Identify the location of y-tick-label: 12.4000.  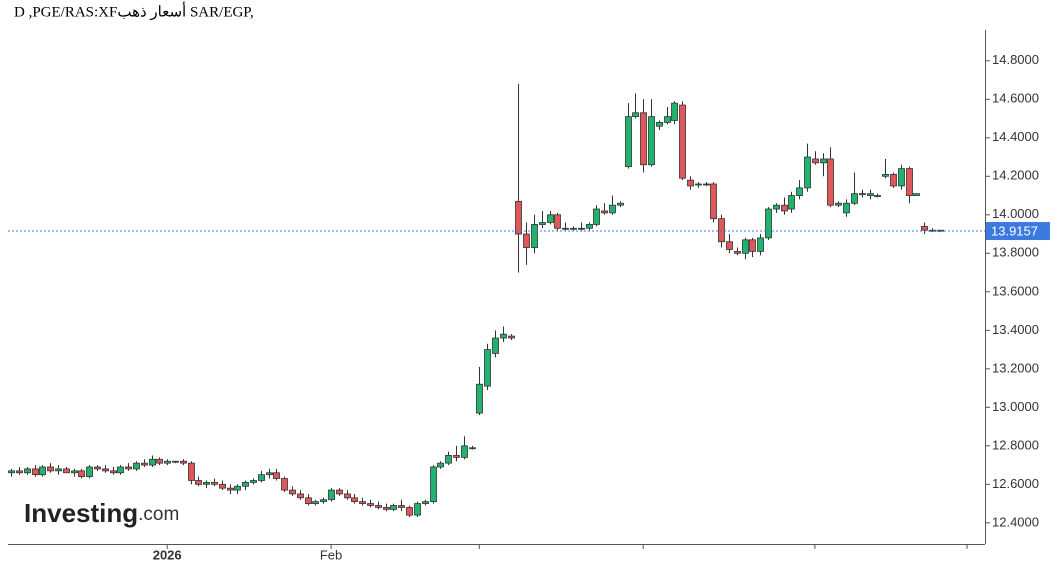
(1015, 521).